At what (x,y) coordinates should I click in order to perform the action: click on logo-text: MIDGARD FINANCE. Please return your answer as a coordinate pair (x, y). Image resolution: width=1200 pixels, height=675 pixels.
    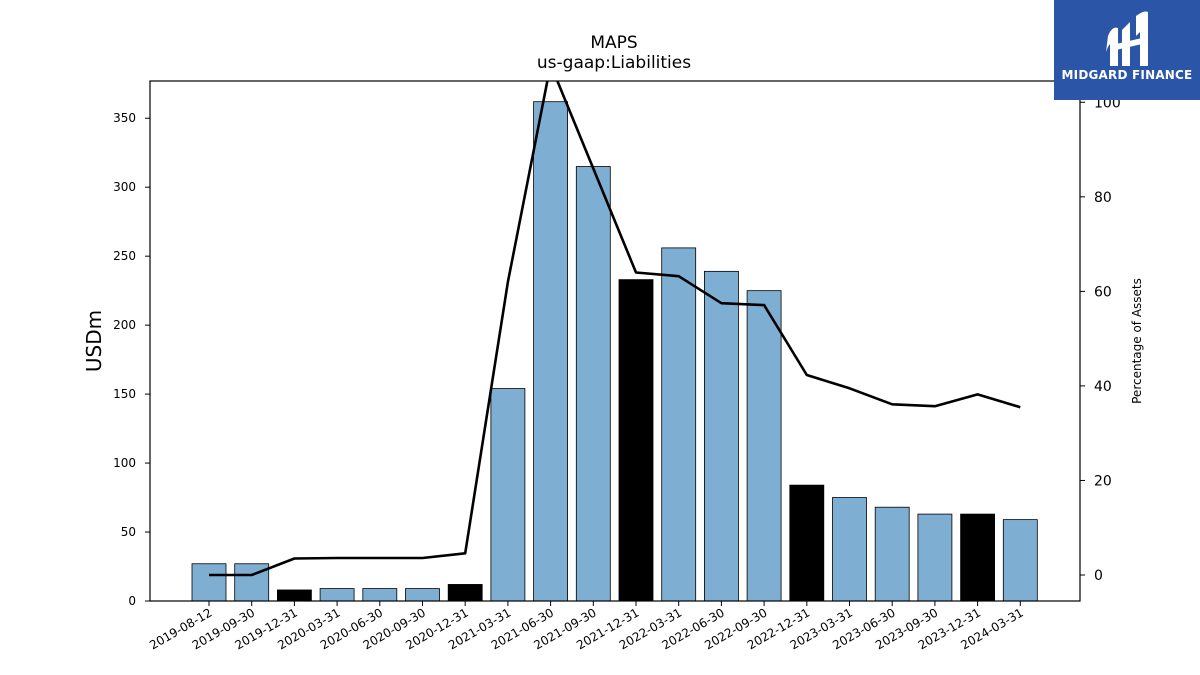
    Looking at the image, I should click on (1127, 75).